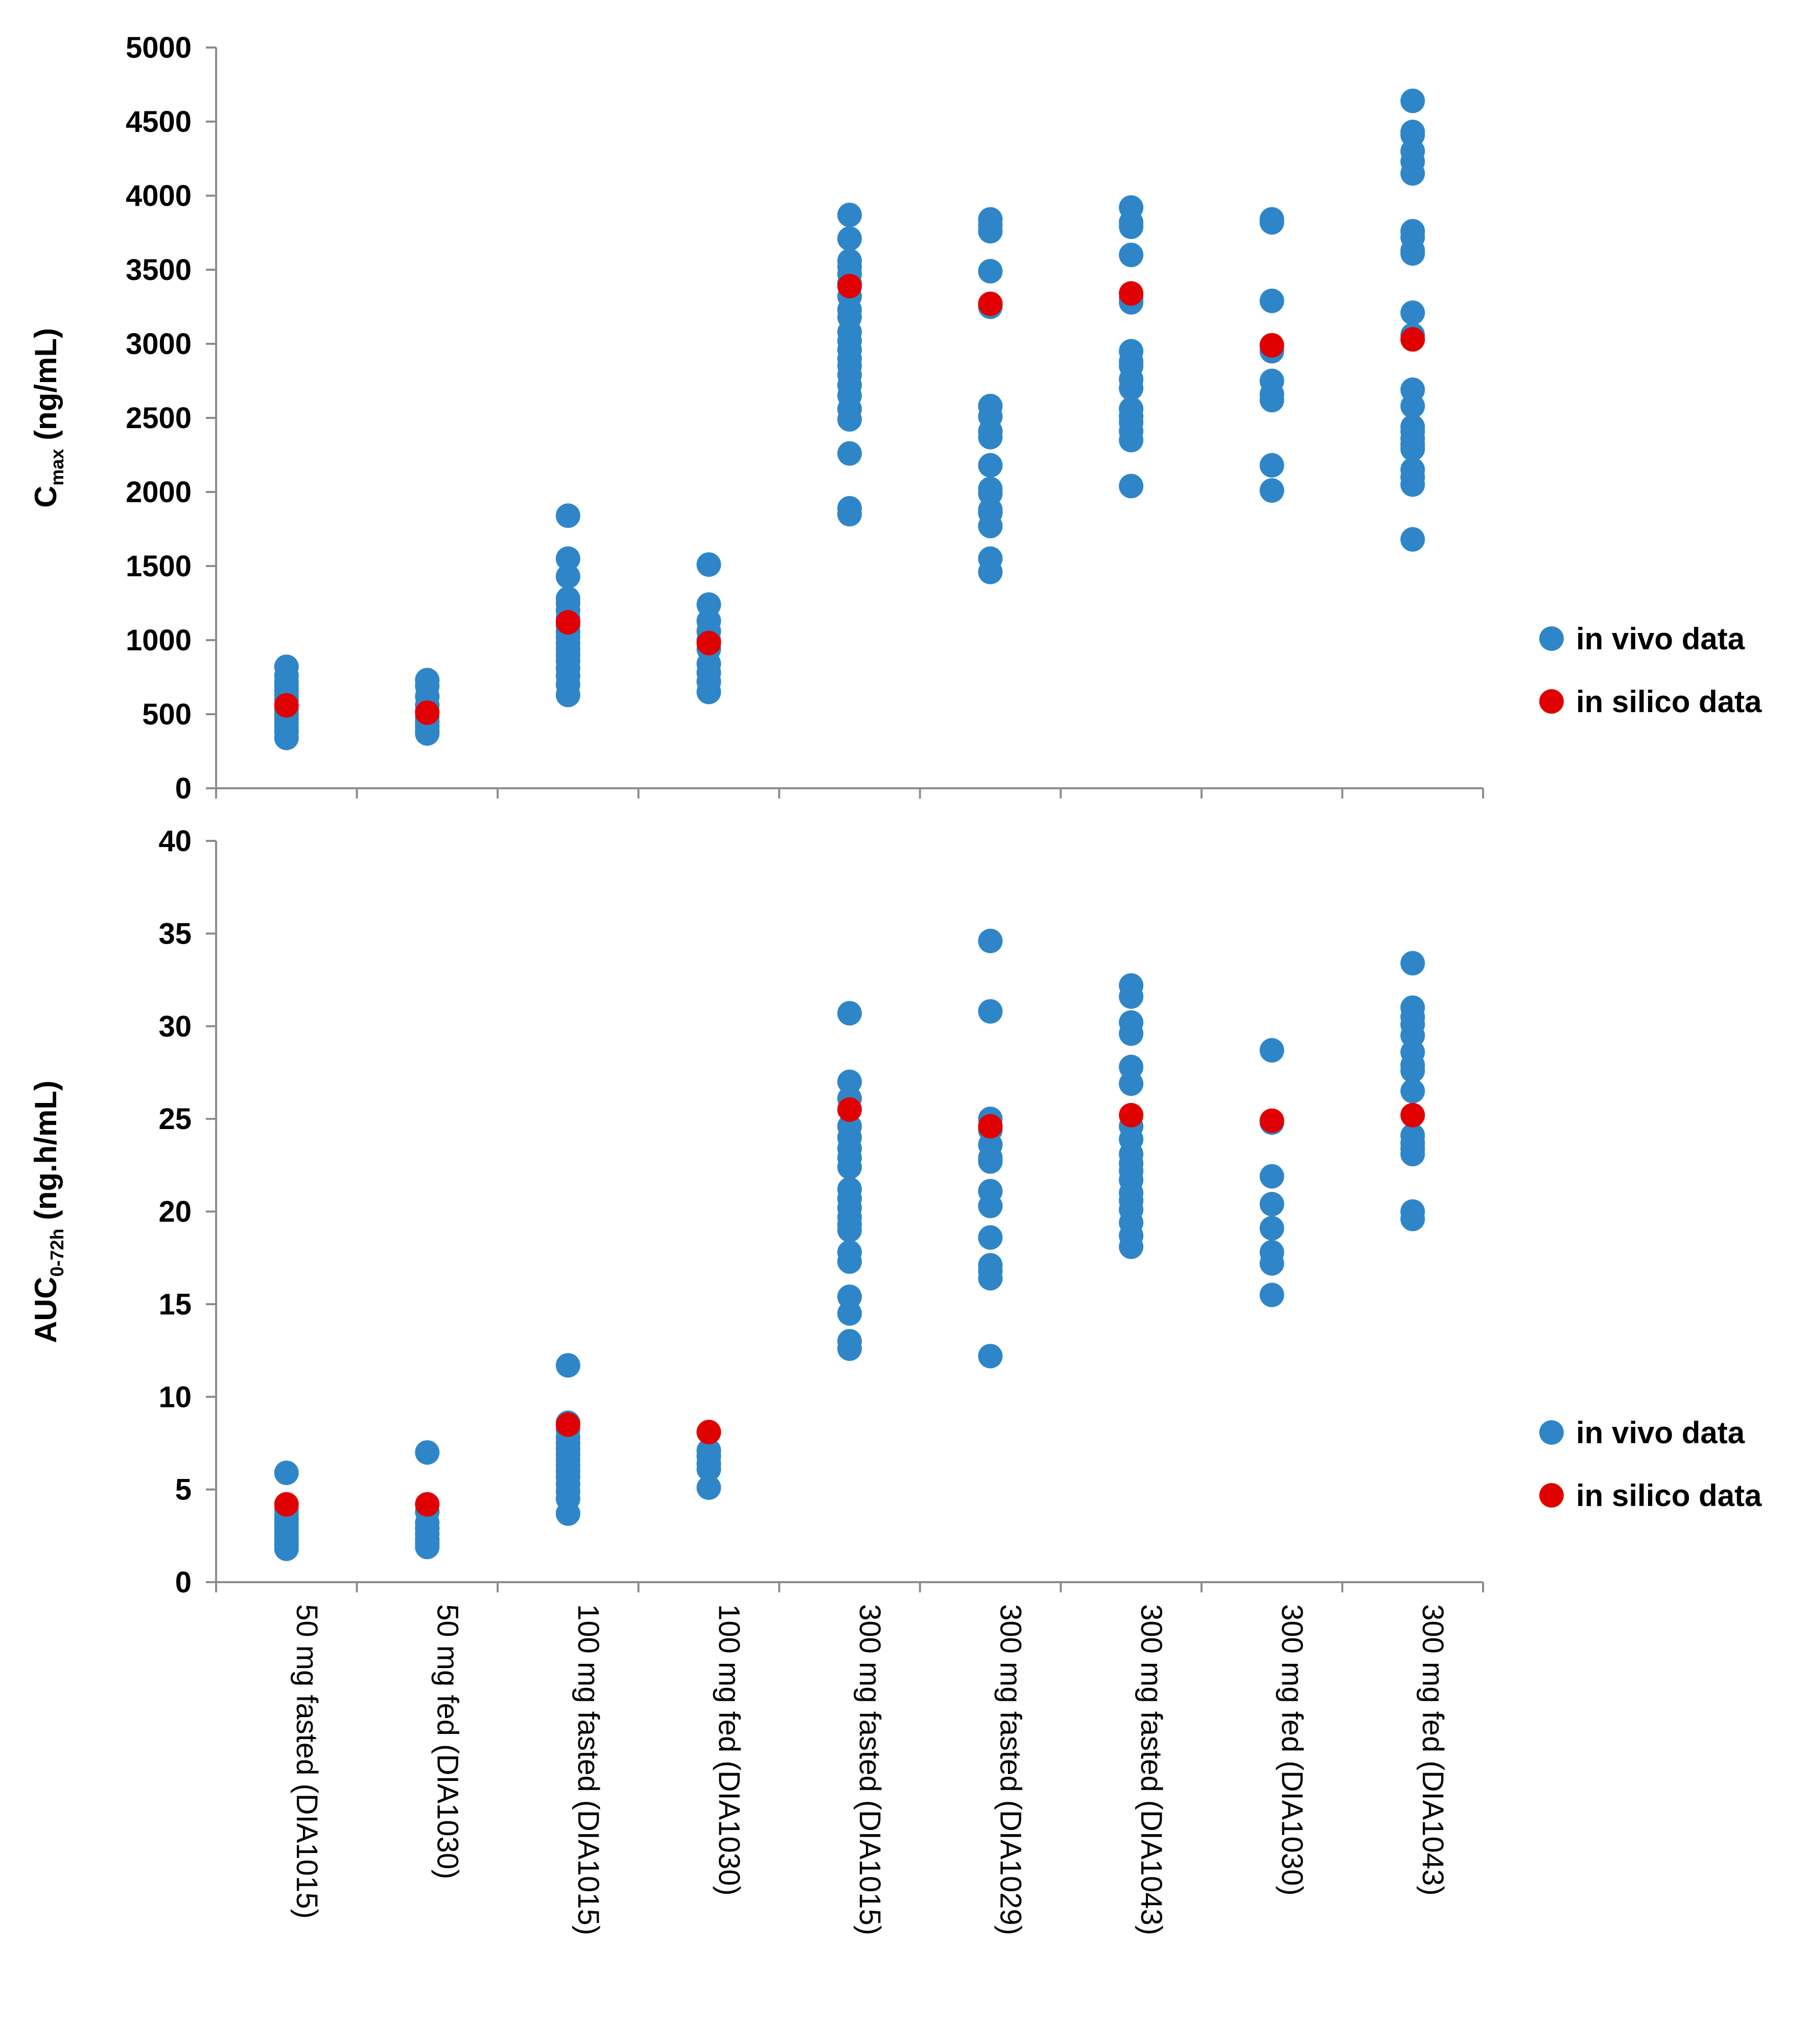 The width and height of the screenshot is (1809, 2044). What do you see at coordinates (183, 1490) in the screenshot?
I see `auc-y-tick-label: 5` at bounding box center [183, 1490].